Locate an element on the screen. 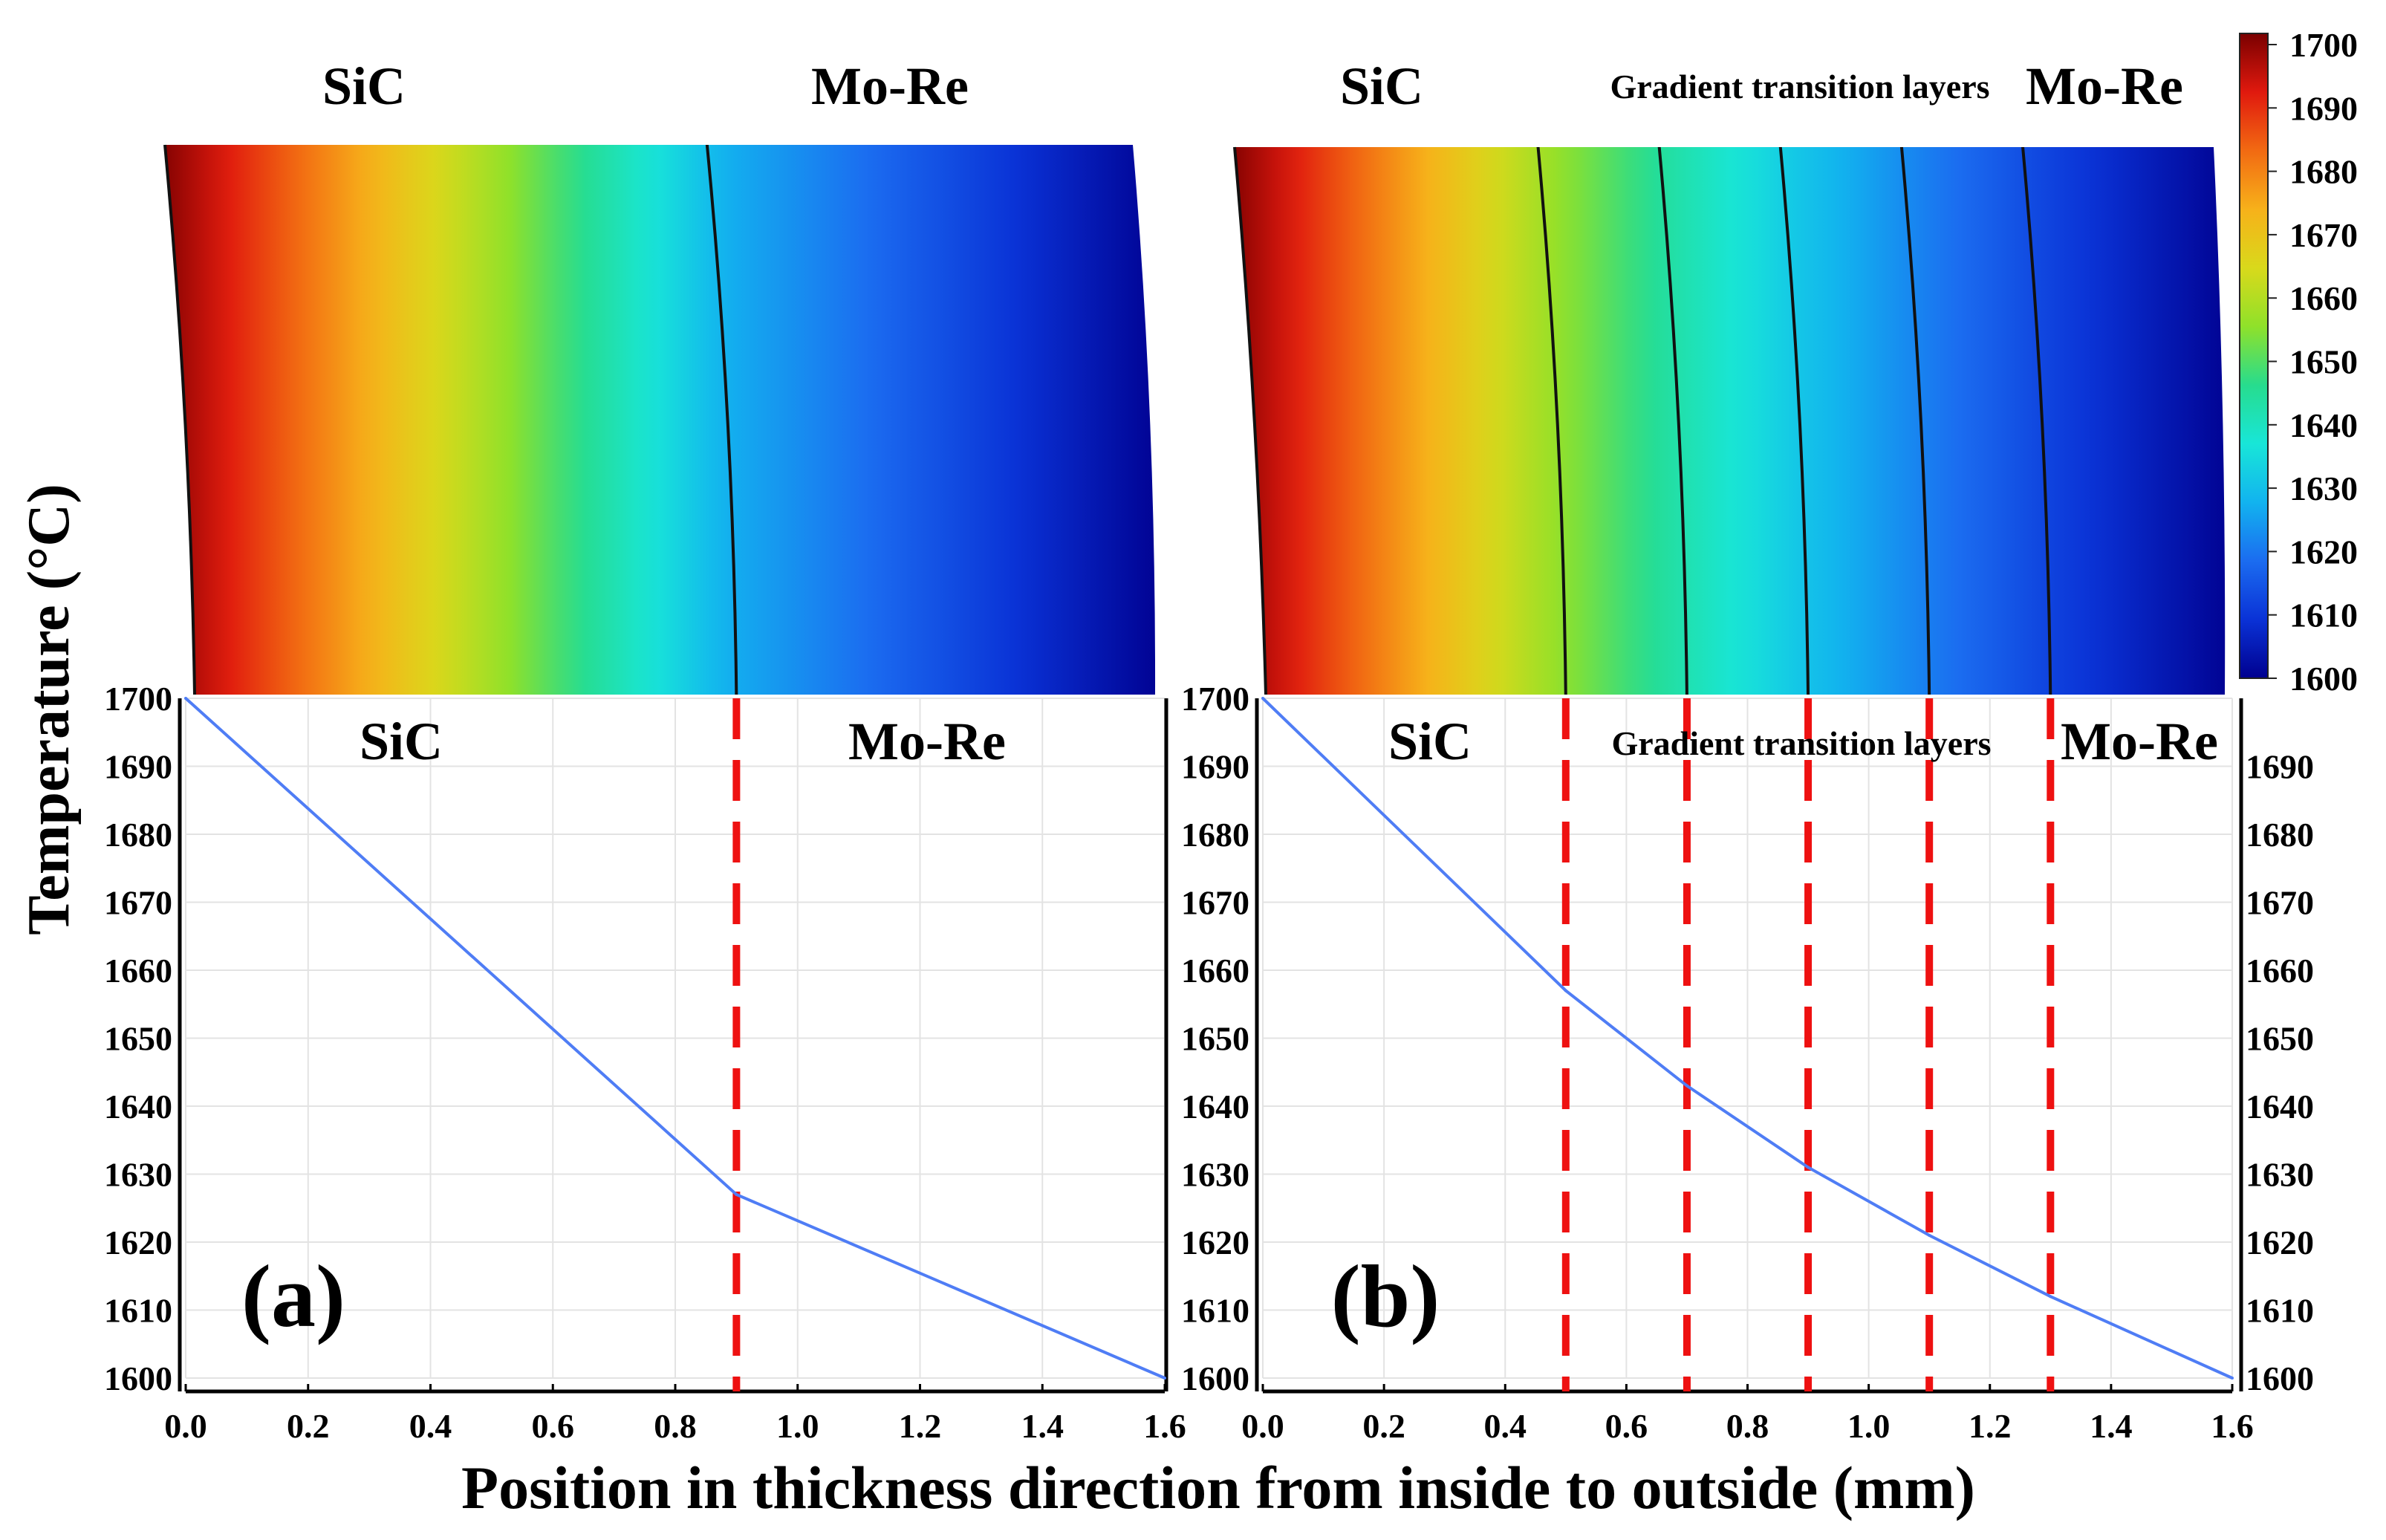 Image resolution: width=2386 pixels, height=1540 pixels. colorbar-tick-label: 1640 is located at coordinates (2323, 425).